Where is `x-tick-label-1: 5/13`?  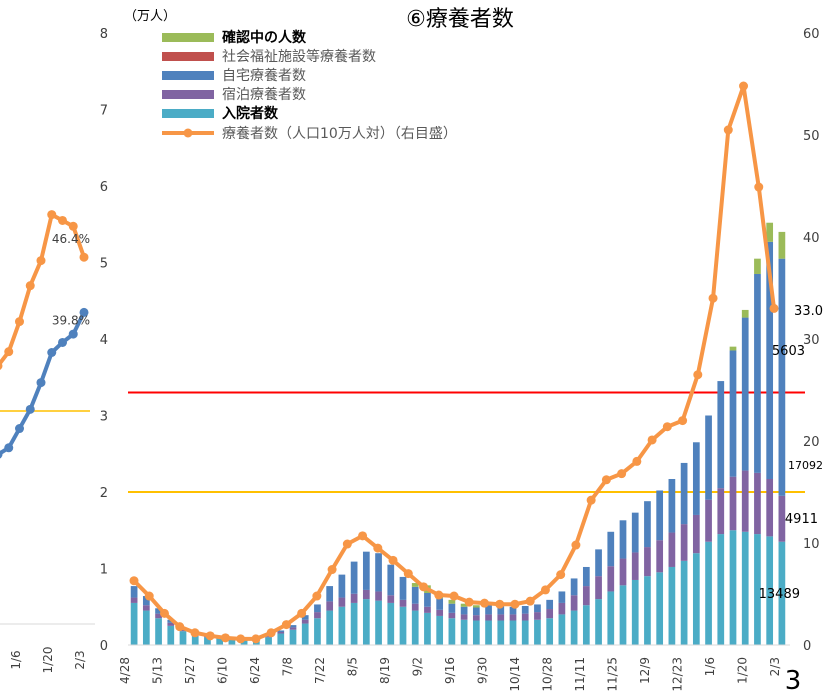
x-tick-label-1: 5/13 is located at coordinates (158, 670).